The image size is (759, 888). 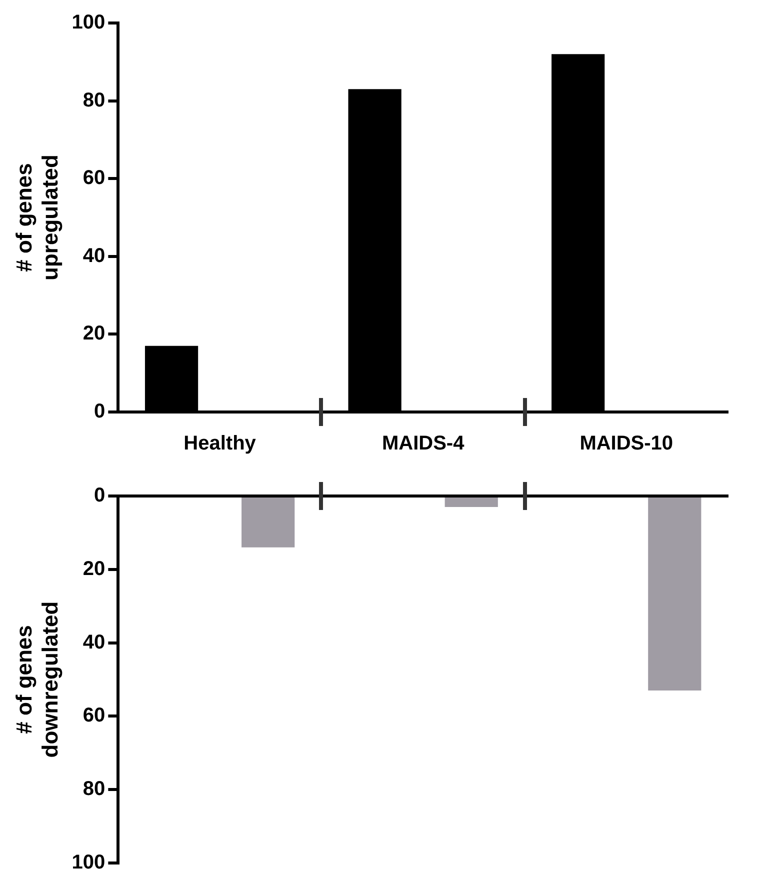 What do you see at coordinates (627, 443) in the screenshot?
I see `x-tick-label: MAIDS-10` at bounding box center [627, 443].